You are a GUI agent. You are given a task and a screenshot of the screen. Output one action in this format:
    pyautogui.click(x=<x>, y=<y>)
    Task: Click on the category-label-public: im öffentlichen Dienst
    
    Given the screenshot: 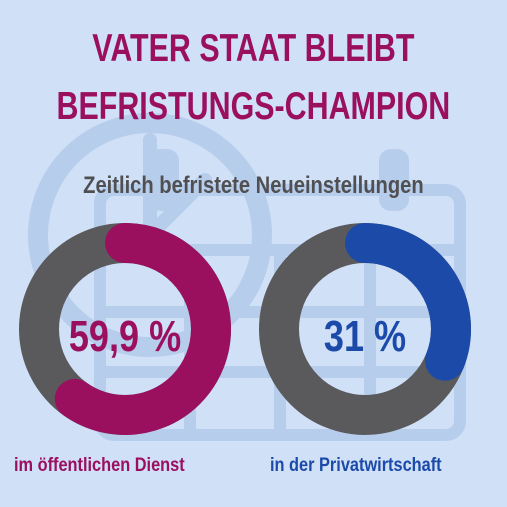 What is the action you would take?
    pyautogui.click(x=99, y=465)
    